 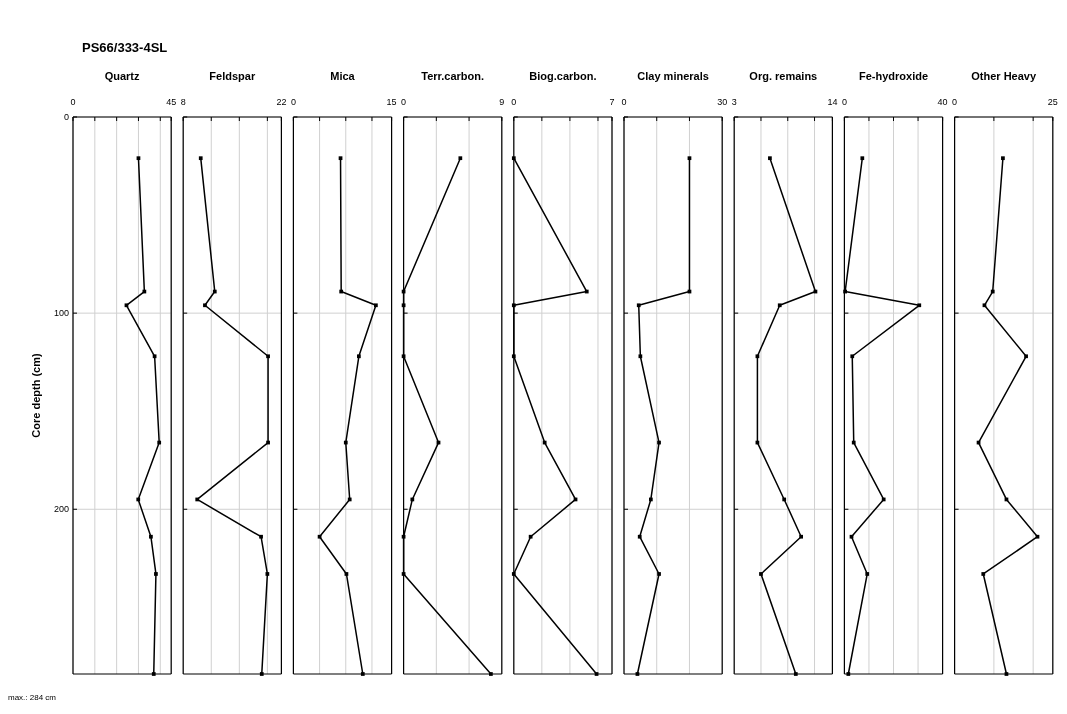 What do you see at coordinates (171, 102) in the screenshot?
I see `x-tick-label: 45` at bounding box center [171, 102].